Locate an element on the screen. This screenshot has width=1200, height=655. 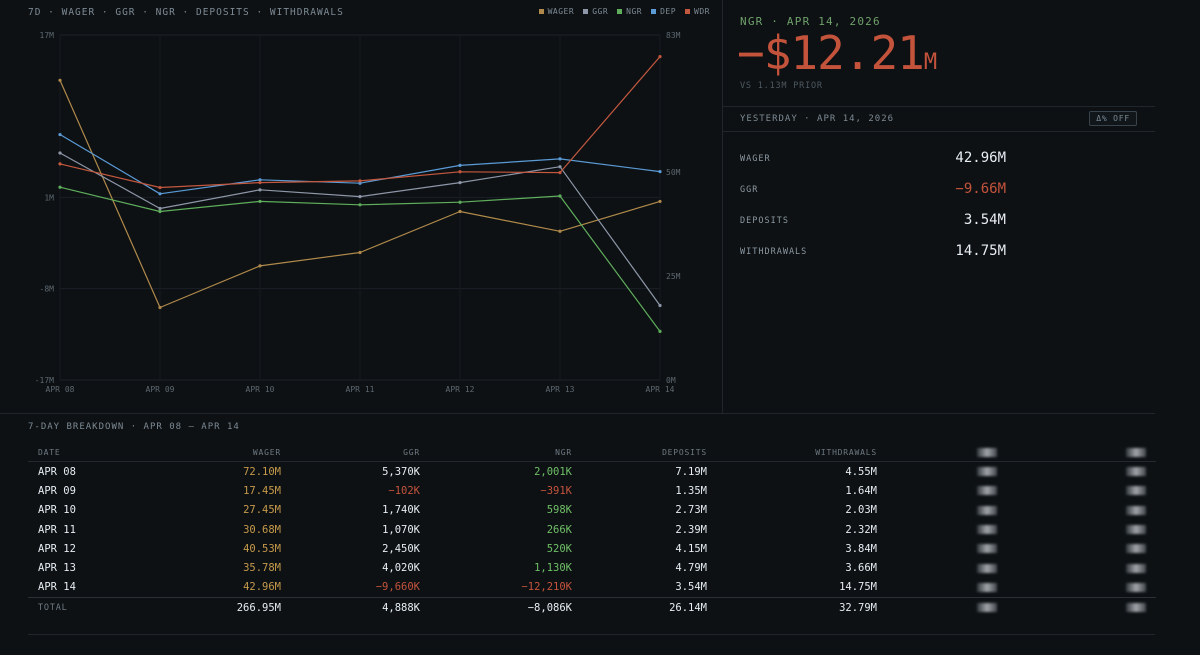
legend-item-ngr: NGR is located at coordinates (629, 11).